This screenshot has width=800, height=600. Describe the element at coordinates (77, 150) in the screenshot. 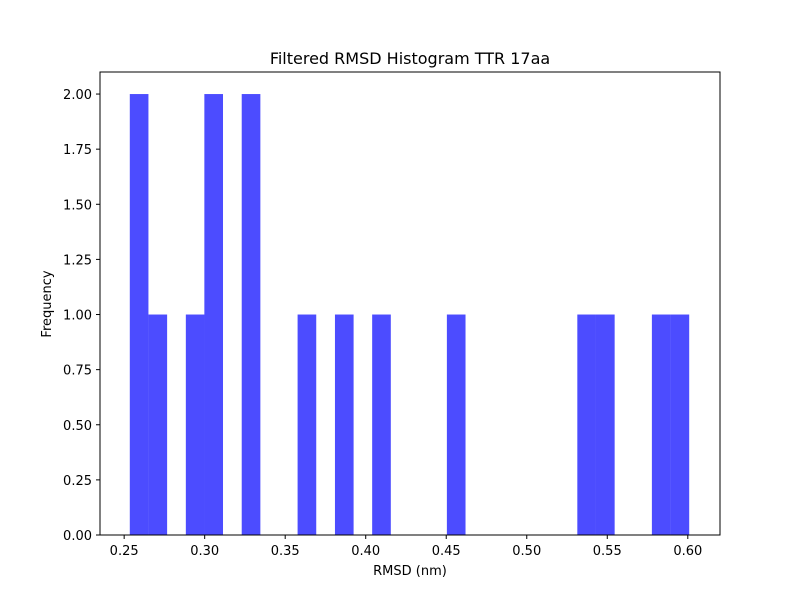

I see `y-tick-label: 1.75` at that location.